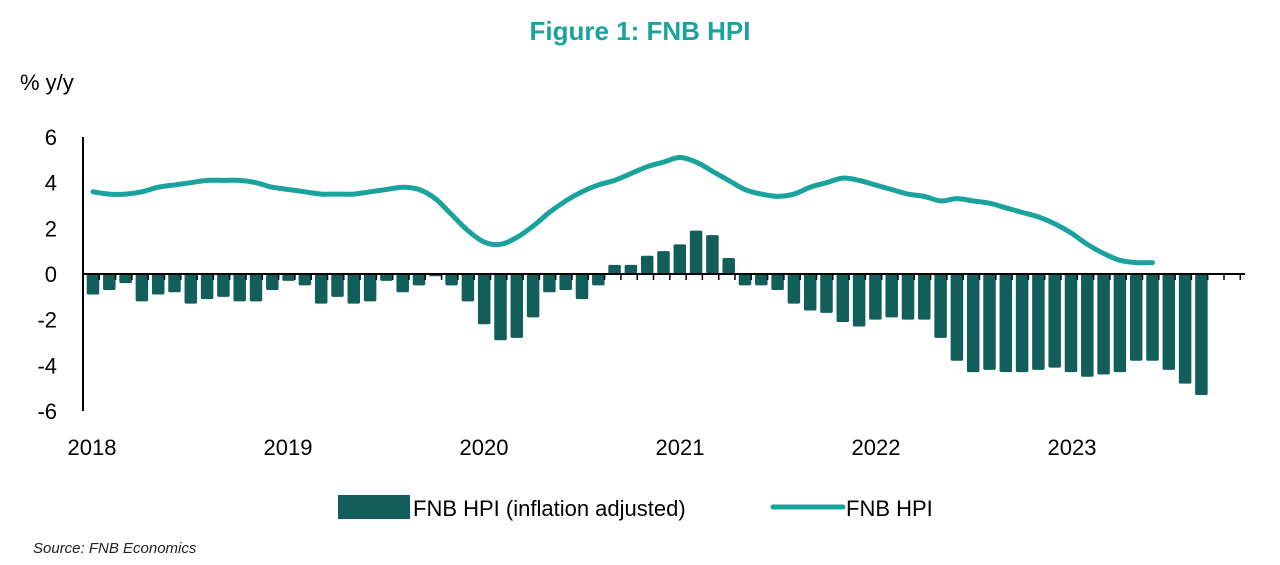 This screenshot has height=565, width=1280. Describe the element at coordinates (47, 320) in the screenshot. I see `y-tick-label: -2` at that location.